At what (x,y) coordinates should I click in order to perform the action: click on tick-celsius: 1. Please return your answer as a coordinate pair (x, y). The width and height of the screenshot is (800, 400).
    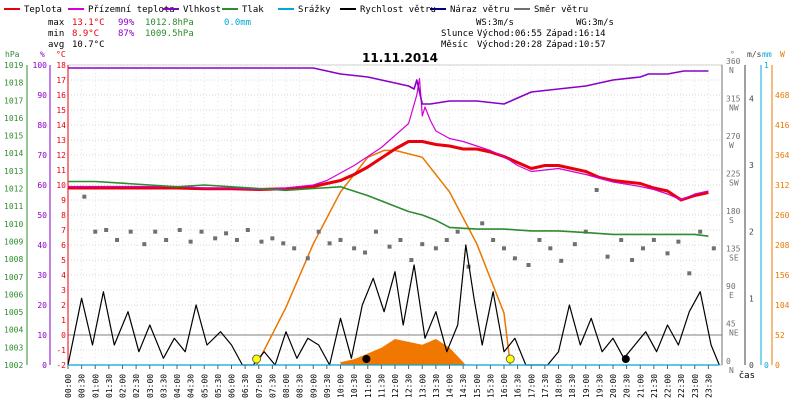
    Looking at the image, I should click on (63, 320).